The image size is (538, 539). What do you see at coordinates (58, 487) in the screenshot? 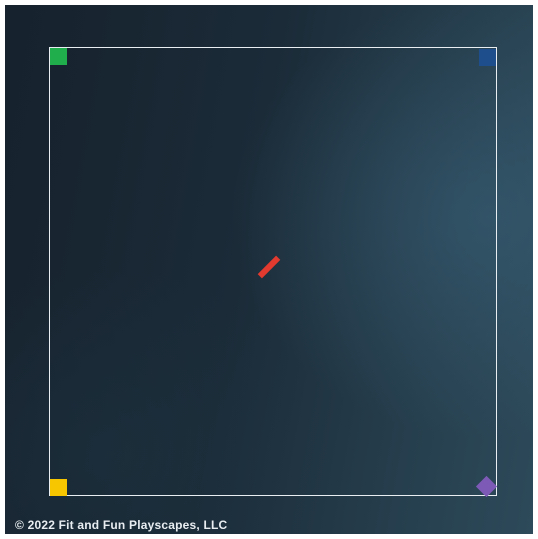
I see `yellow-square-marker` at bounding box center [58, 487].